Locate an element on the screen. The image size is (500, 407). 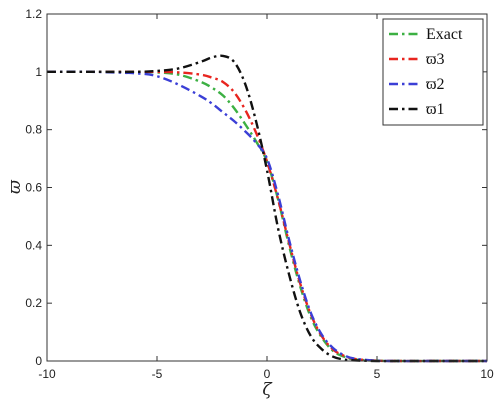
legend-label-3: ϖ1 is located at coordinates (435, 109).